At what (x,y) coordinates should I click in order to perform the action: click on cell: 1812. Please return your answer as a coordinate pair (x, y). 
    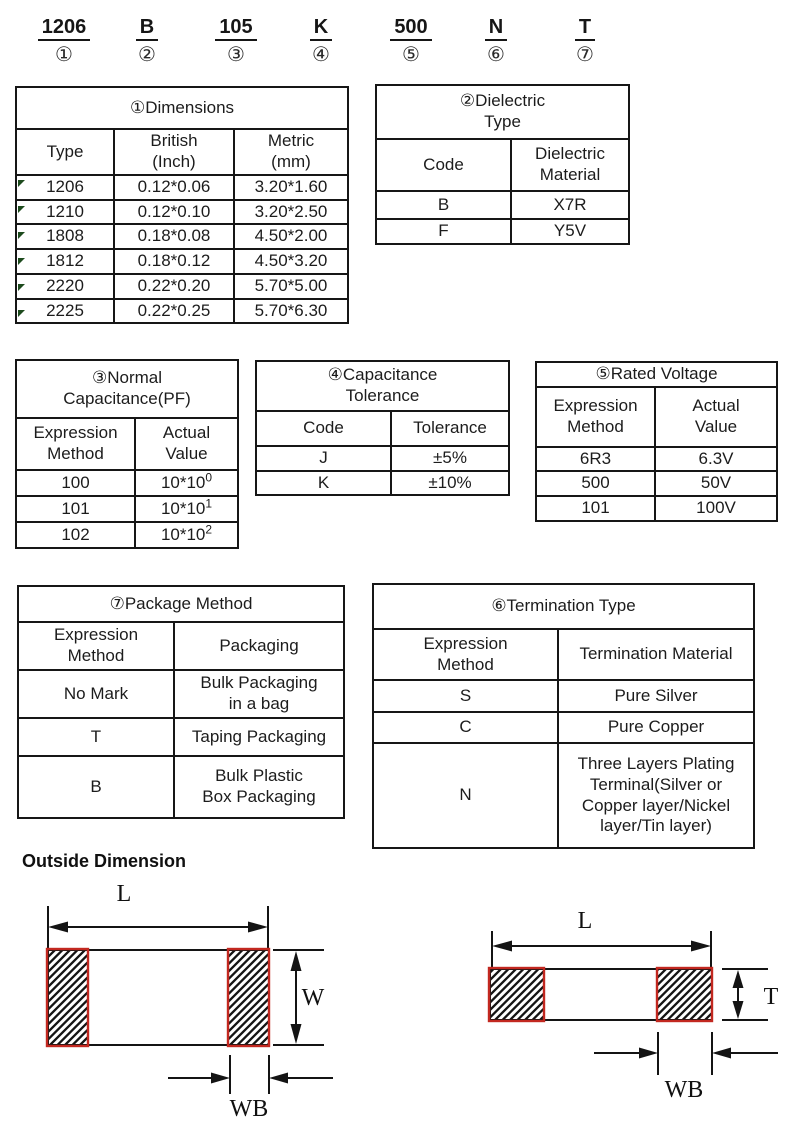
    Looking at the image, I should click on (65, 261).